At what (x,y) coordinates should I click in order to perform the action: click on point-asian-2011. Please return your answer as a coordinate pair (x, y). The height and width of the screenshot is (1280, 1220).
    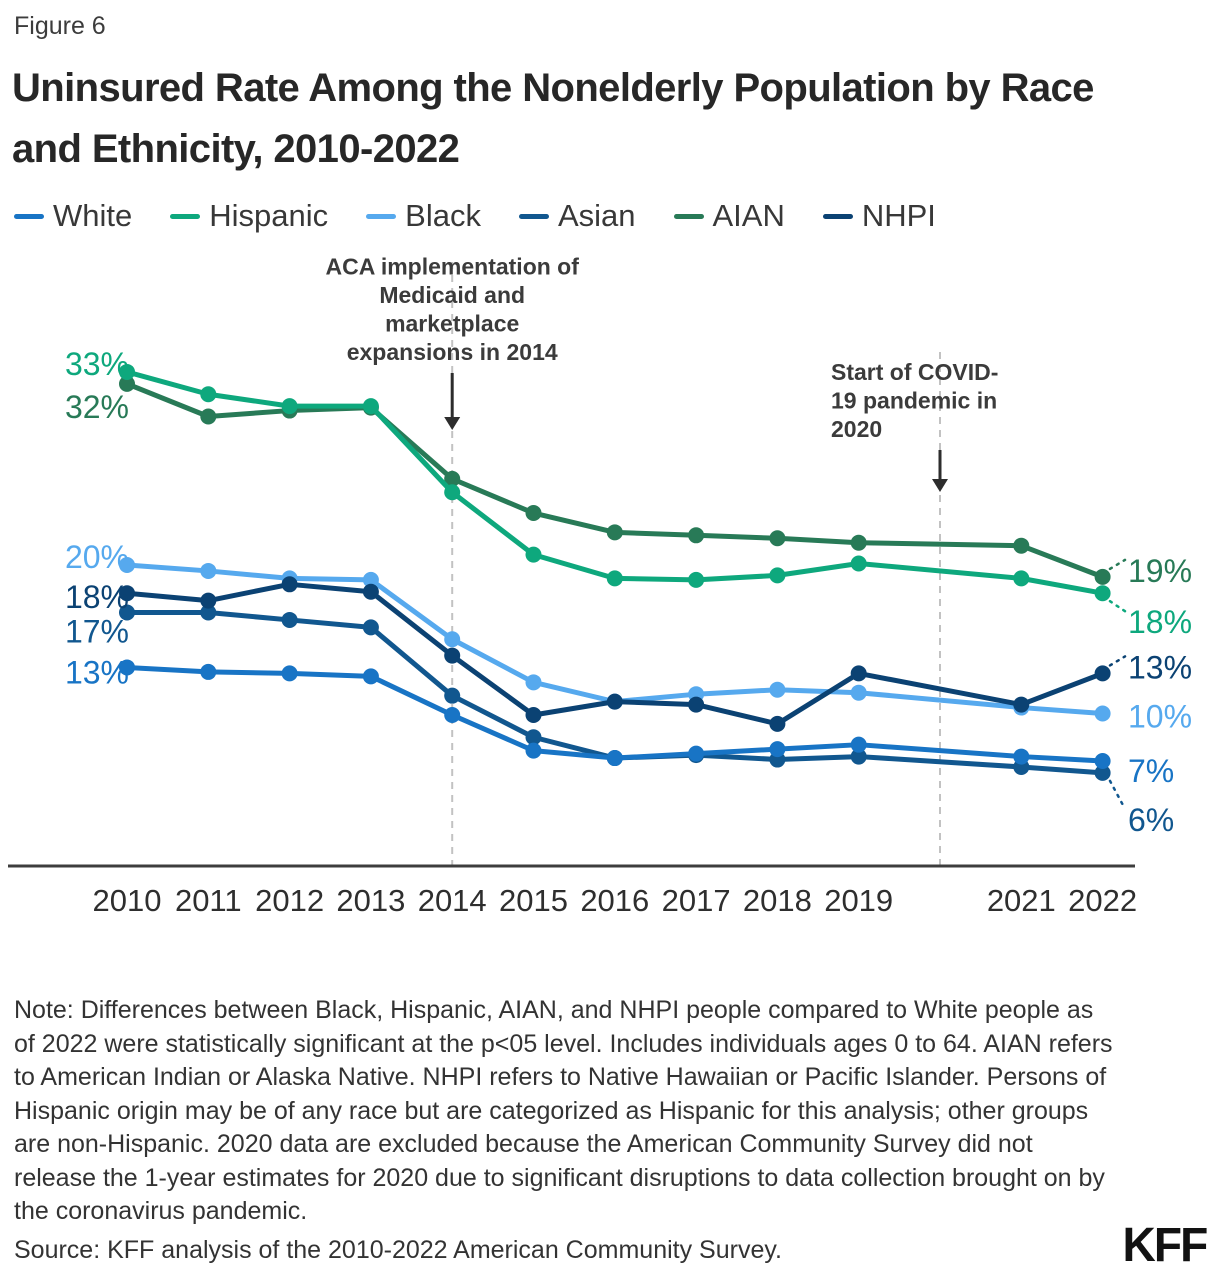
    Looking at the image, I should click on (208, 612).